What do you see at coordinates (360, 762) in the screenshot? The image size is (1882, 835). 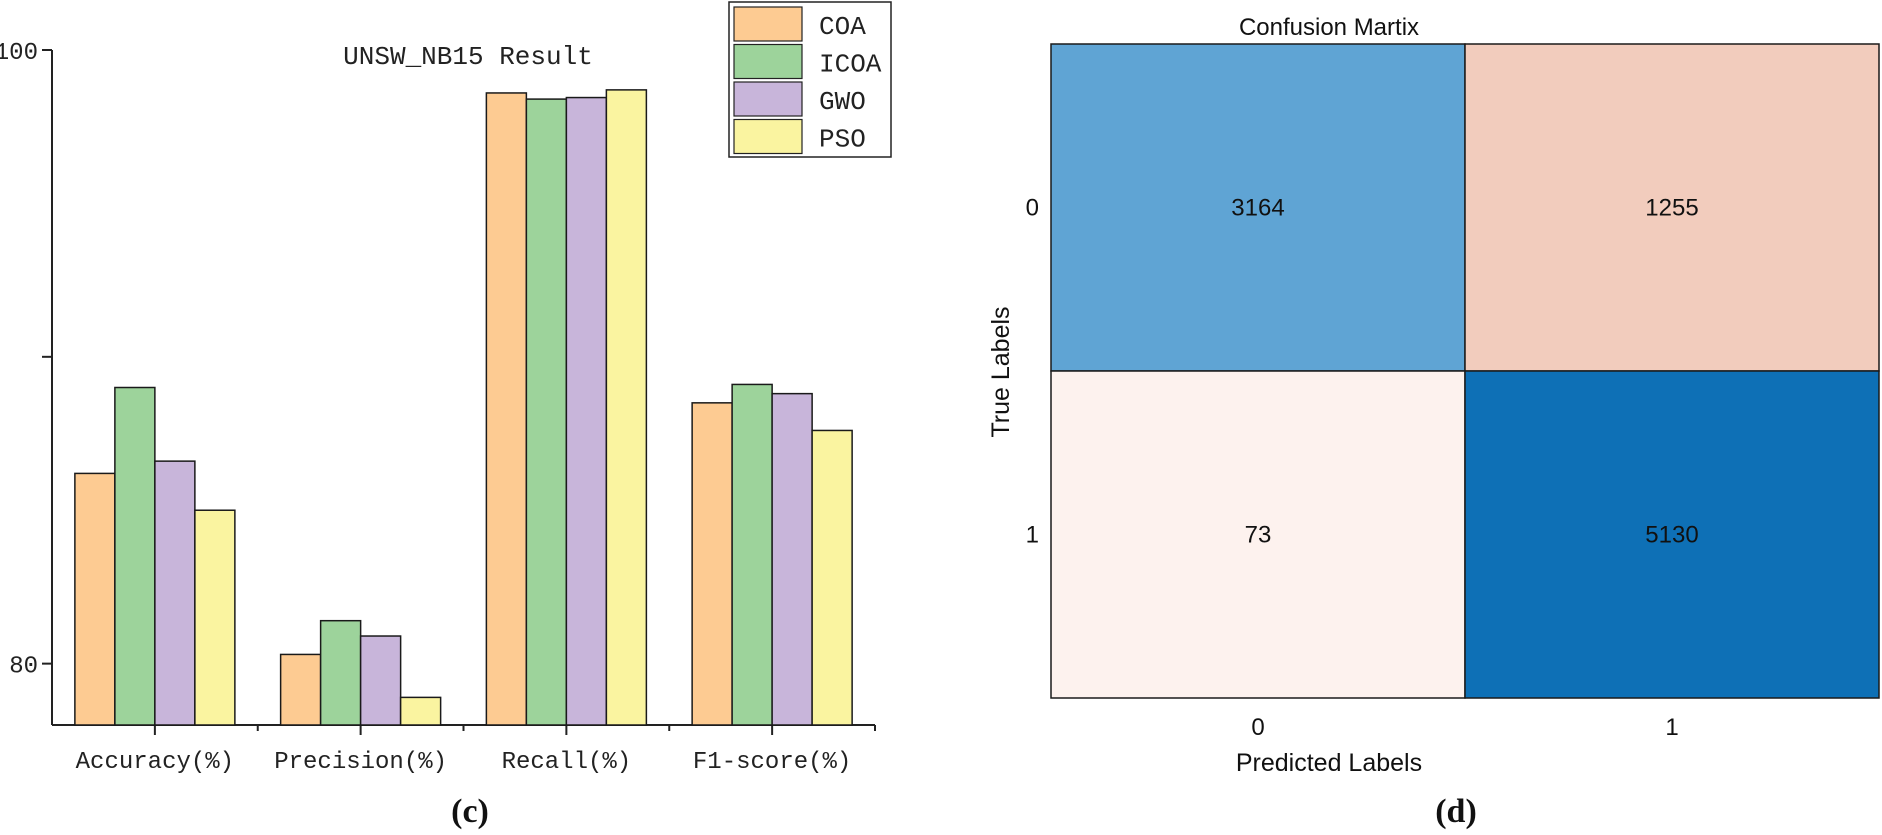 I see `x-tick-label: Precision(%)` at bounding box center [360, 762].